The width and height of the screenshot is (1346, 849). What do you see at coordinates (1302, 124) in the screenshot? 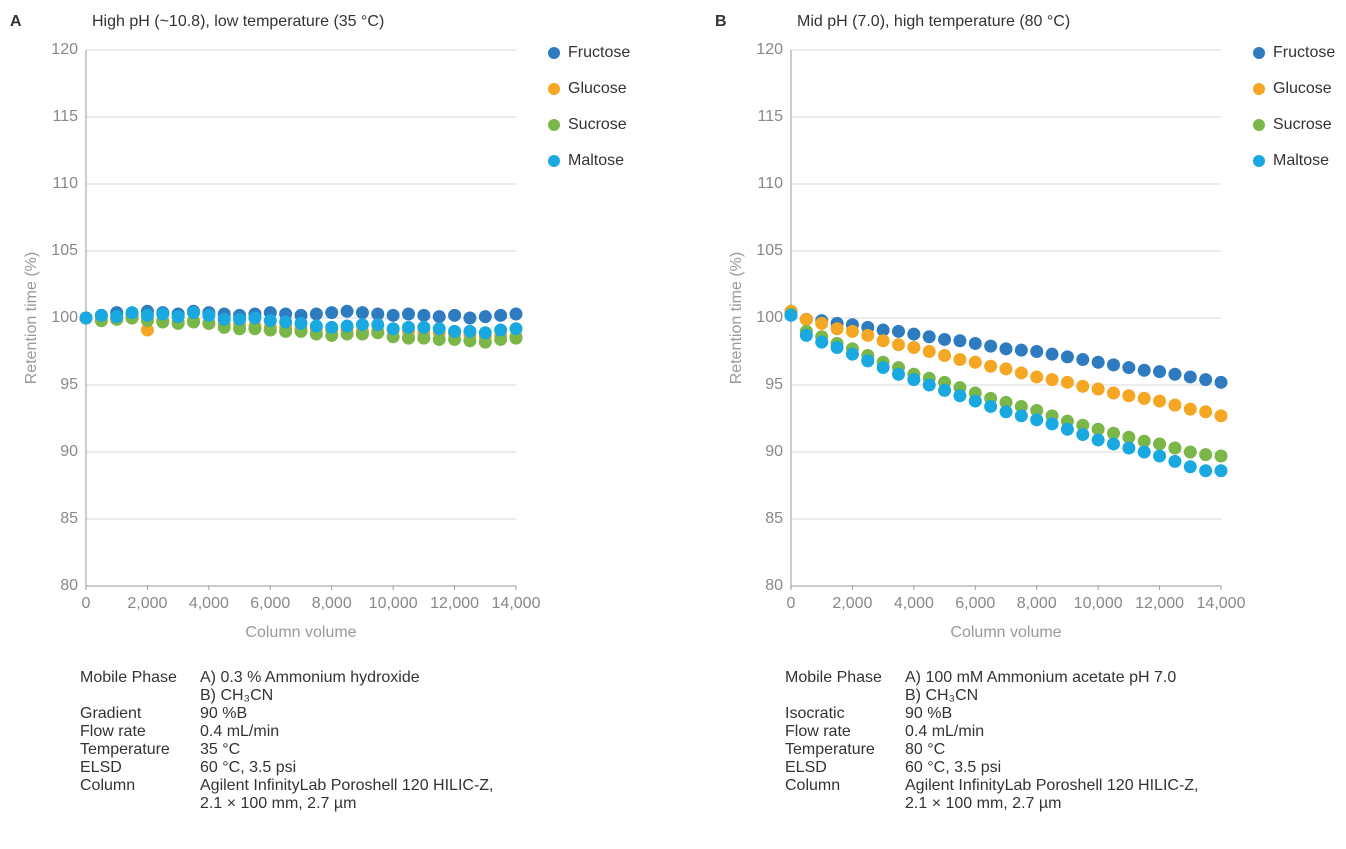
I see `legend-label: Sucrose` at bounding box center [1302, 124].